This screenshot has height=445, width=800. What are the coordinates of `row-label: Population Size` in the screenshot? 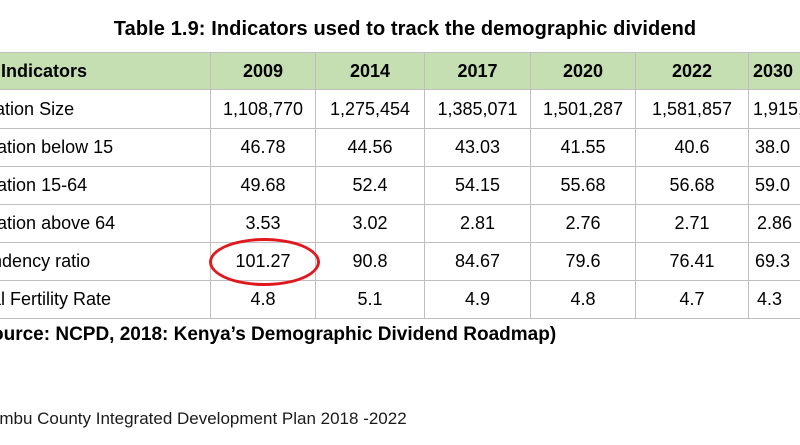 It's located at (105, 109).